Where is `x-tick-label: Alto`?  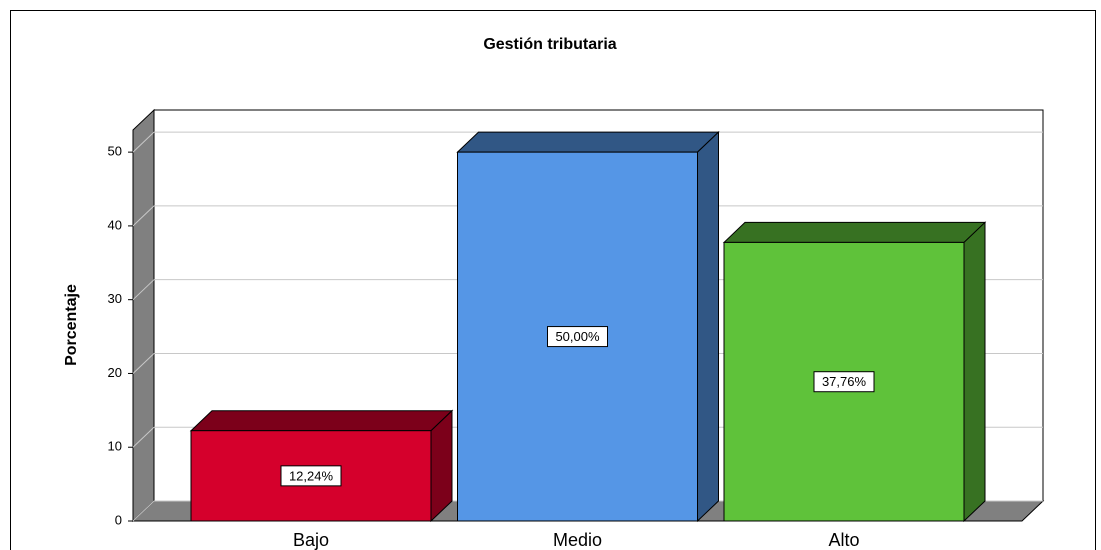
x-tick-label: Alto is located at coordinates (843, 540).